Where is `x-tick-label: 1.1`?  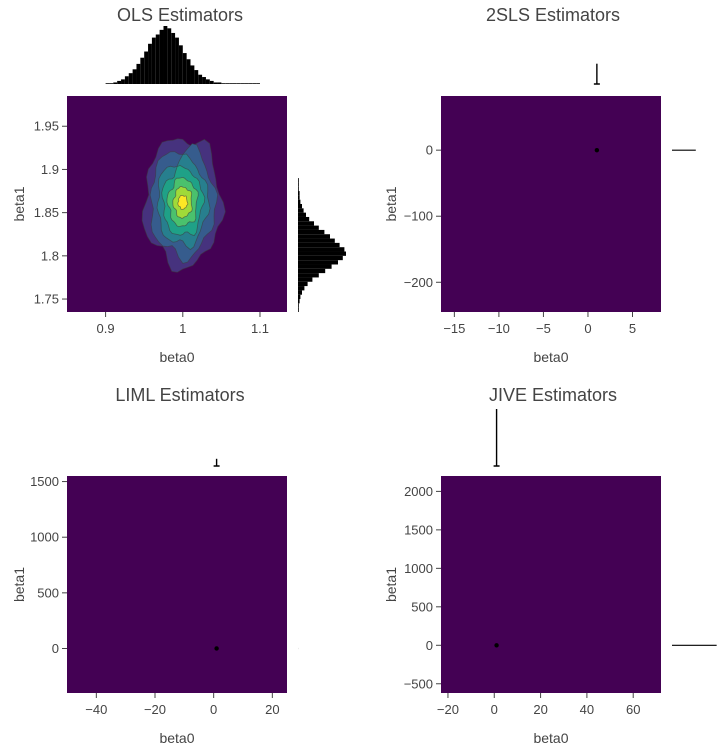
x-tick-label: 1.1 is located at coordinates (260, 328).